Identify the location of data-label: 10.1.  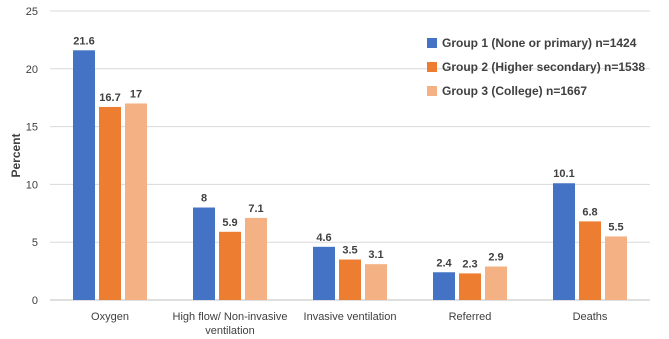
(563, 174).